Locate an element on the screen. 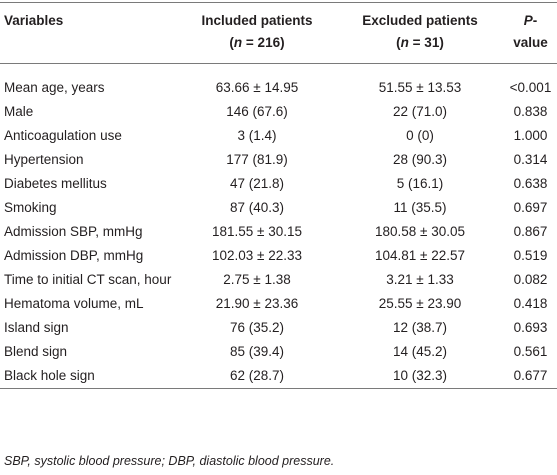 Image resolution: width=557 pixels, height=475 pixels. table-cell: 0.314 is located at coordinates (530, 160).